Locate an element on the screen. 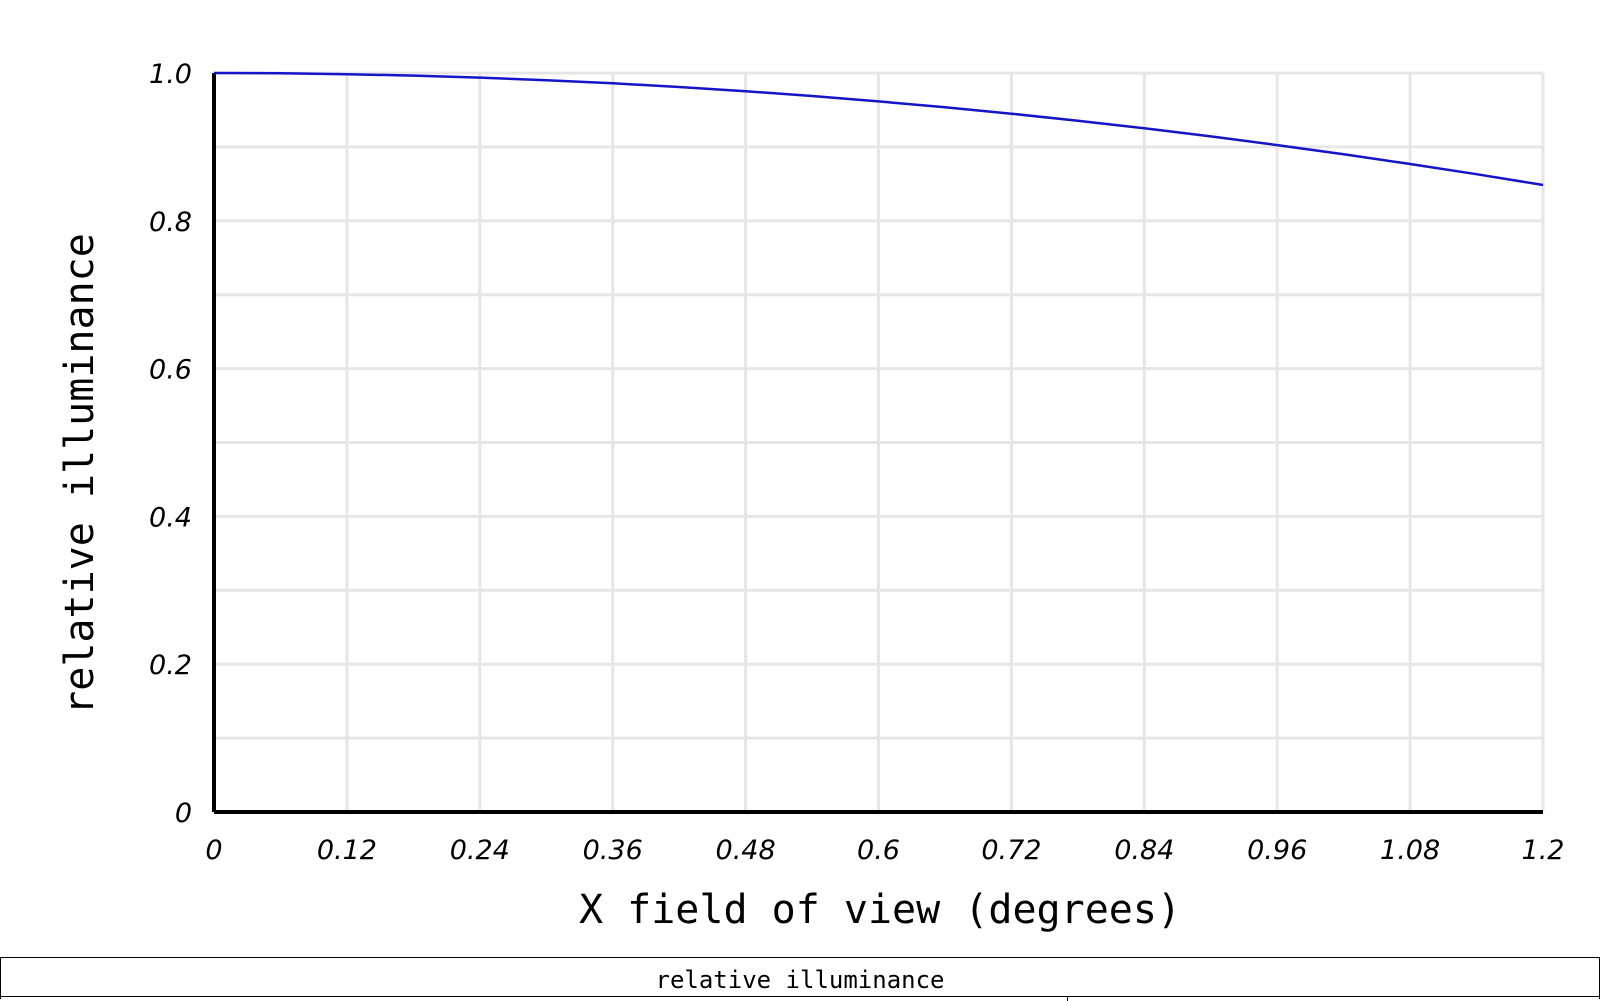 Image resolution: width=1600 pixels, height=1001 pixels. series-line is located at coordinates (878, 129).